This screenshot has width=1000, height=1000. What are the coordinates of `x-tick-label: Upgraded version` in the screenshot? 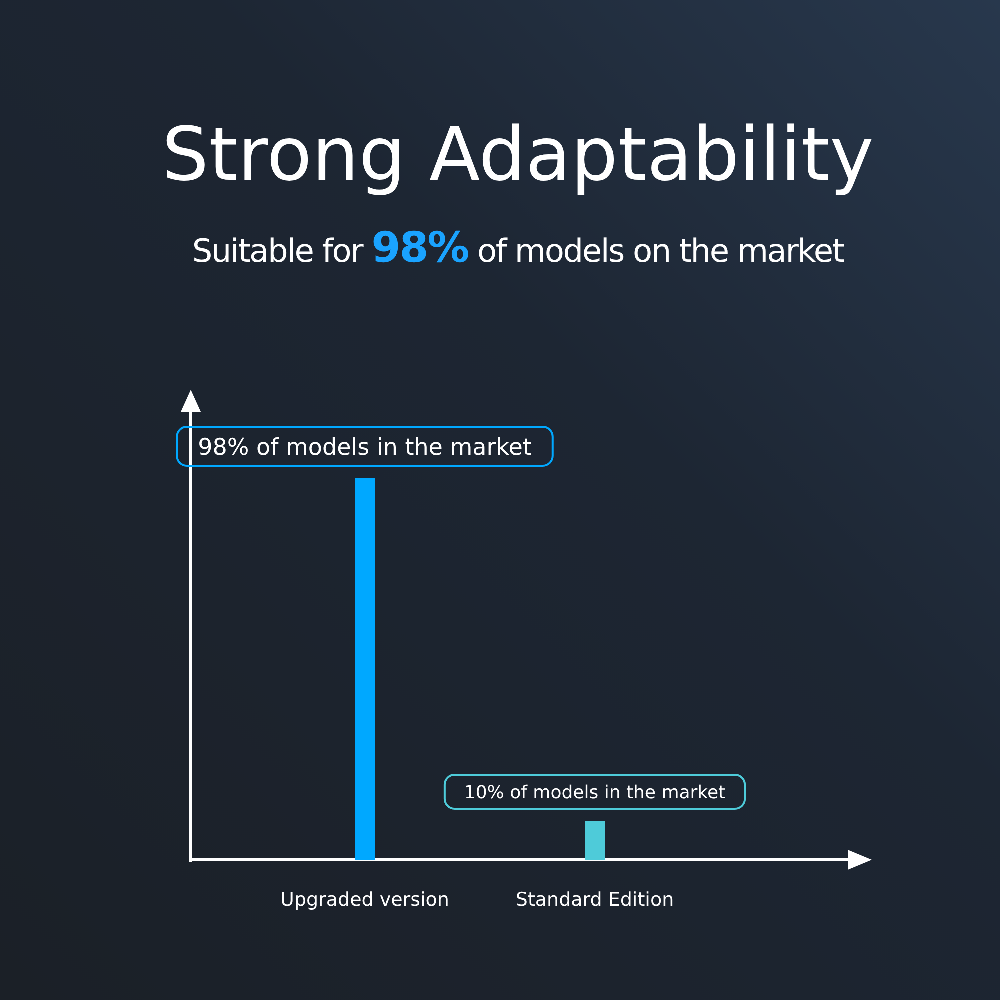 It's located at (365, 900).